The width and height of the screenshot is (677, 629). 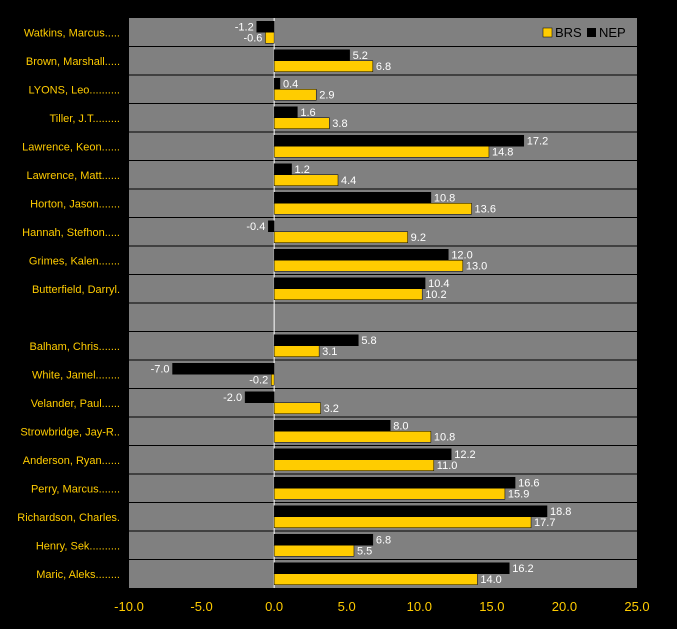 What do you see at coordinates (302, 170) in the screenshot?
I see `data-label-nep: 1.2` at bounding box center [302, 170].